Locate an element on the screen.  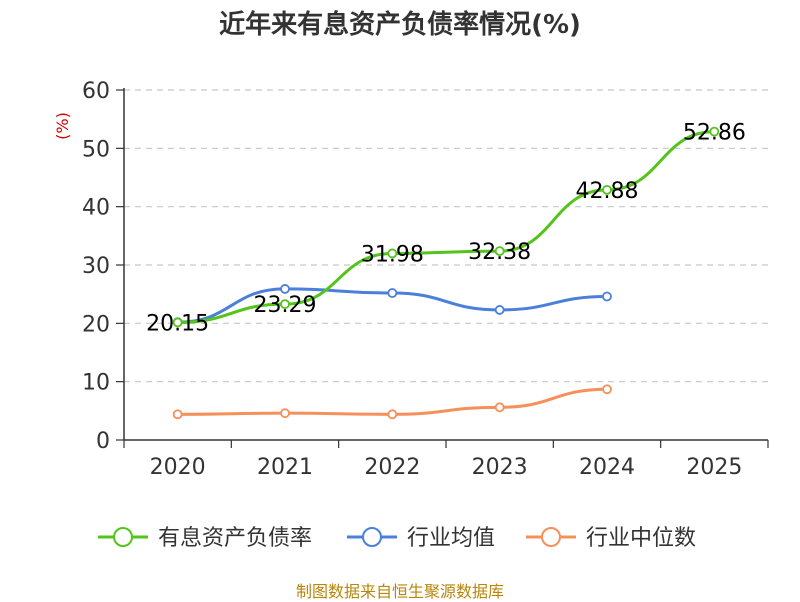
x-tick-label-2024: 2024 is located at coordinates (607, 467).